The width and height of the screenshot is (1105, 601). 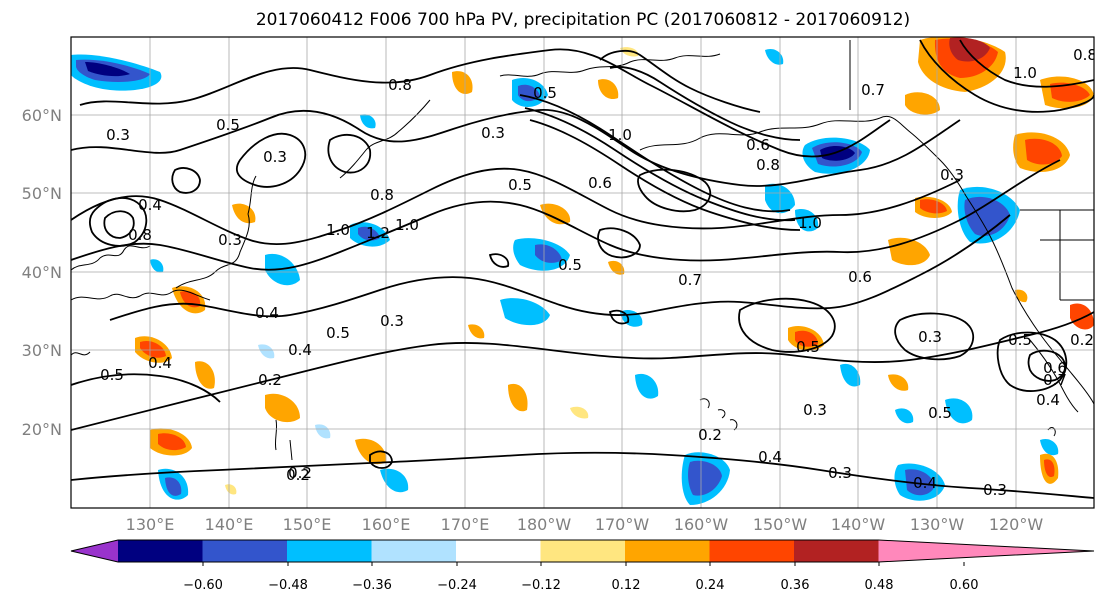 What do you see at coordinates (622, 524) in the screenshot?
I see `lon-label: 170°W` at bounding box center [622, 524].